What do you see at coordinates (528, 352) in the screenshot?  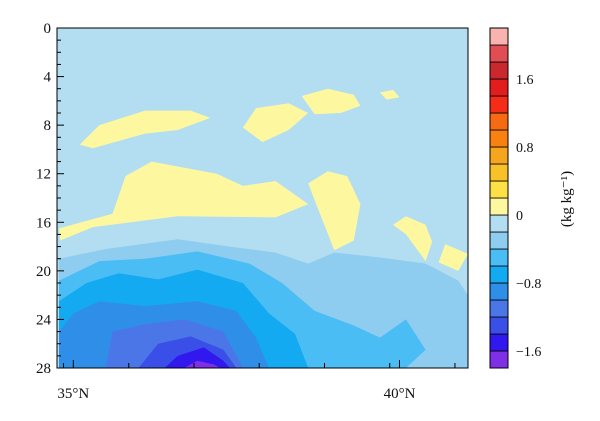 I see `colorbar-label--1.6: −1.6` at bounding box center [528, 352].